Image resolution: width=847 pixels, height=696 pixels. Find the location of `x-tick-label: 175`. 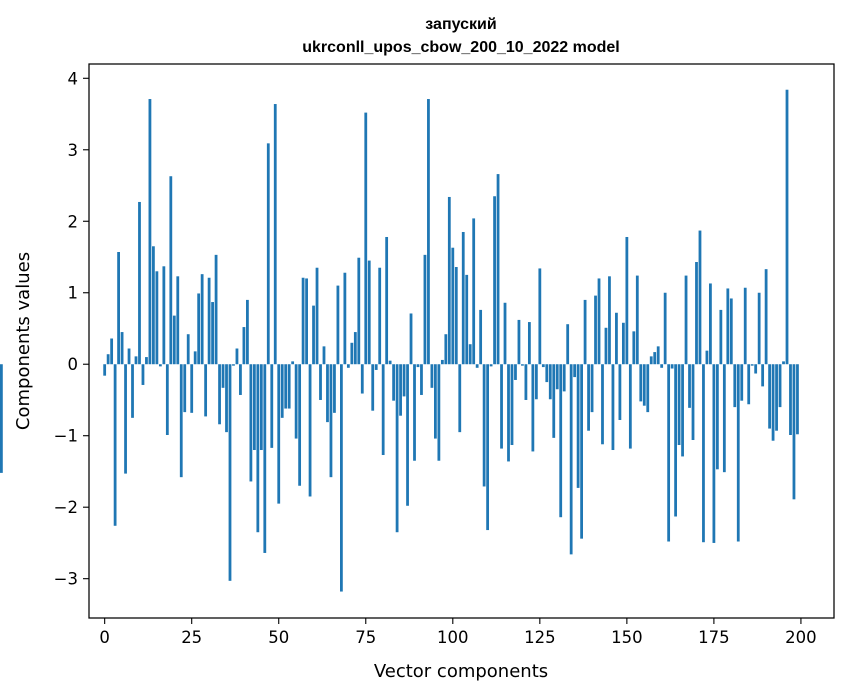

x-tick-label: 175 is located at coordinates (714, 637).